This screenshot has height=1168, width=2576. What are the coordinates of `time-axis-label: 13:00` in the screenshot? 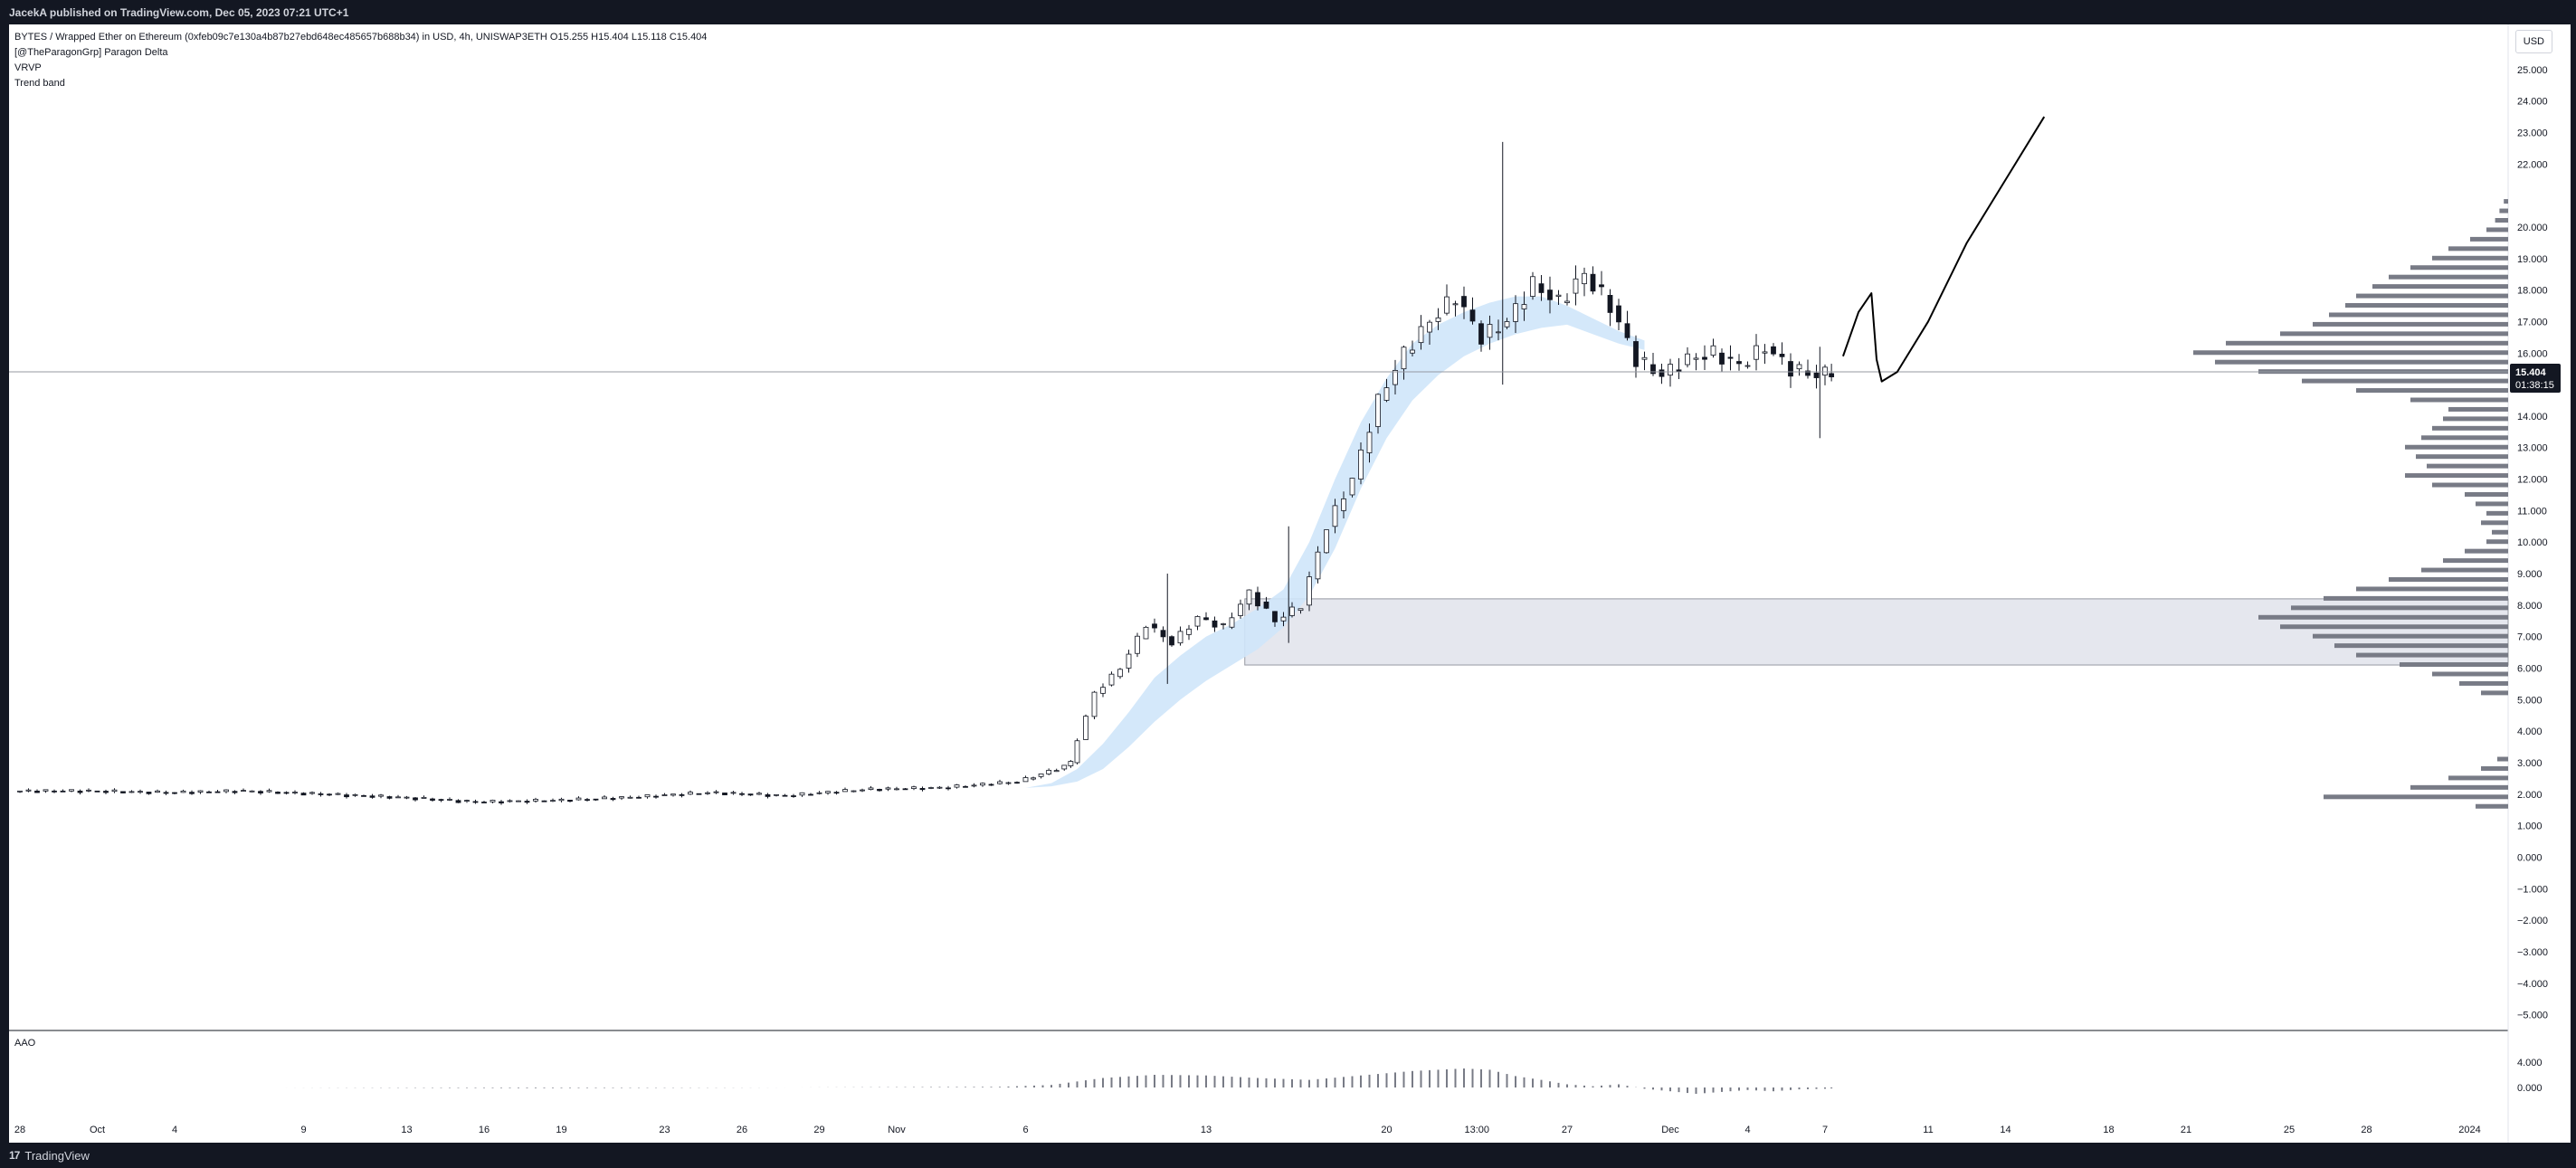 It's located at (1476, 1130).